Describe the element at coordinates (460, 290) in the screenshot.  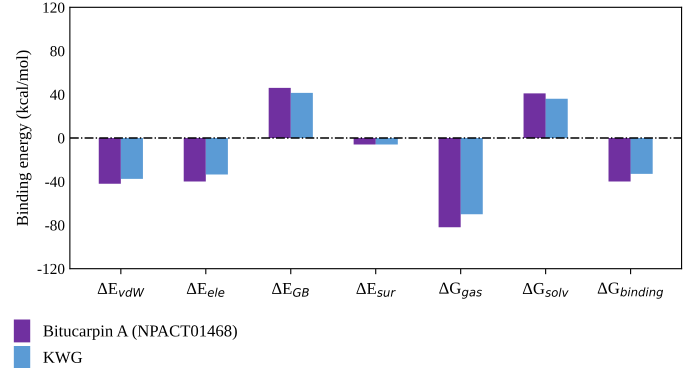
I see `x-tick-label: ΔG$_{gas}$` at that location.